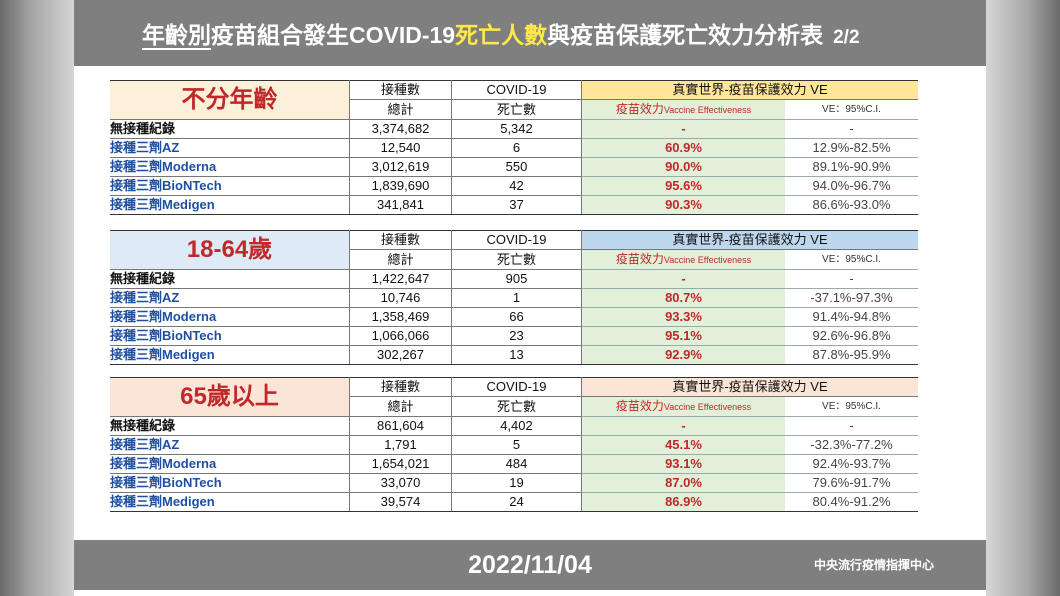  Describe the element at coordinates (400, 167) in the screenshot. I see `row-count: 3,012,619` at that location.